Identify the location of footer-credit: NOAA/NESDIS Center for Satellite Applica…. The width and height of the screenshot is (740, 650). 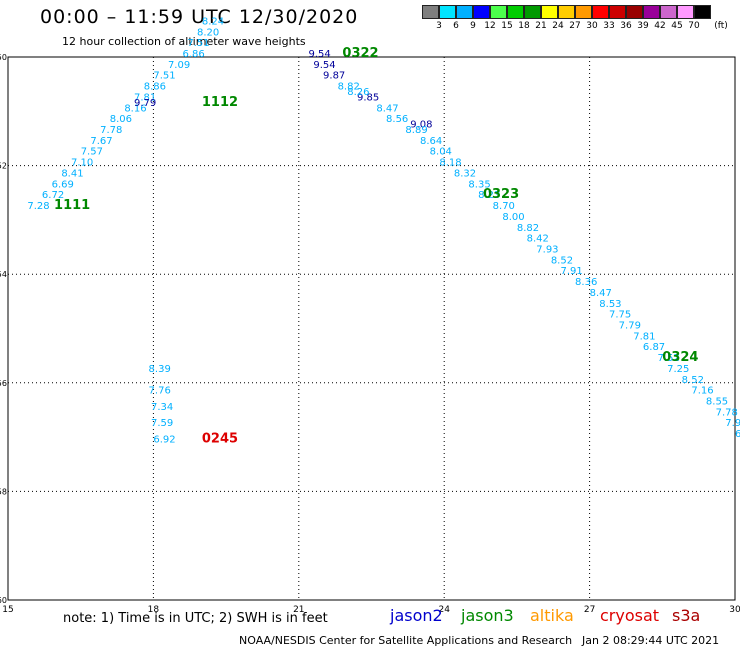
(406, 640).